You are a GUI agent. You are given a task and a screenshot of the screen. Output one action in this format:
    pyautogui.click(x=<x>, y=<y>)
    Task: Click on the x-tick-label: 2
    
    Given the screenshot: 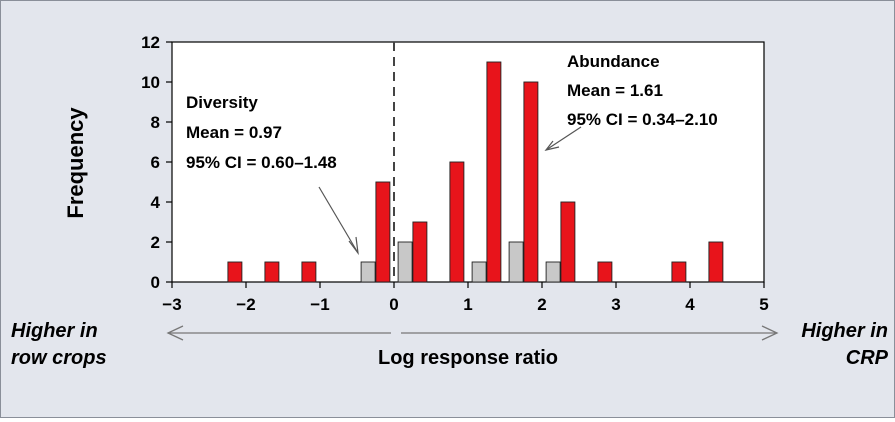 What is the action you would take?
    pyautogui.click(x=541, y=304)
    